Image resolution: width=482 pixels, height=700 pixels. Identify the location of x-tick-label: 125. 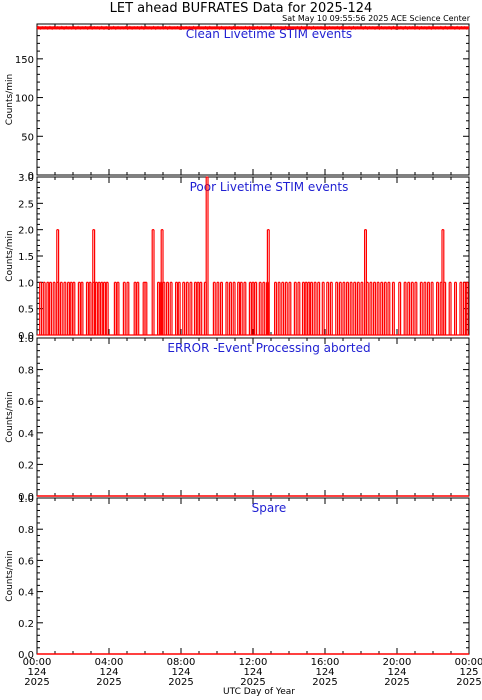
(468, 672).